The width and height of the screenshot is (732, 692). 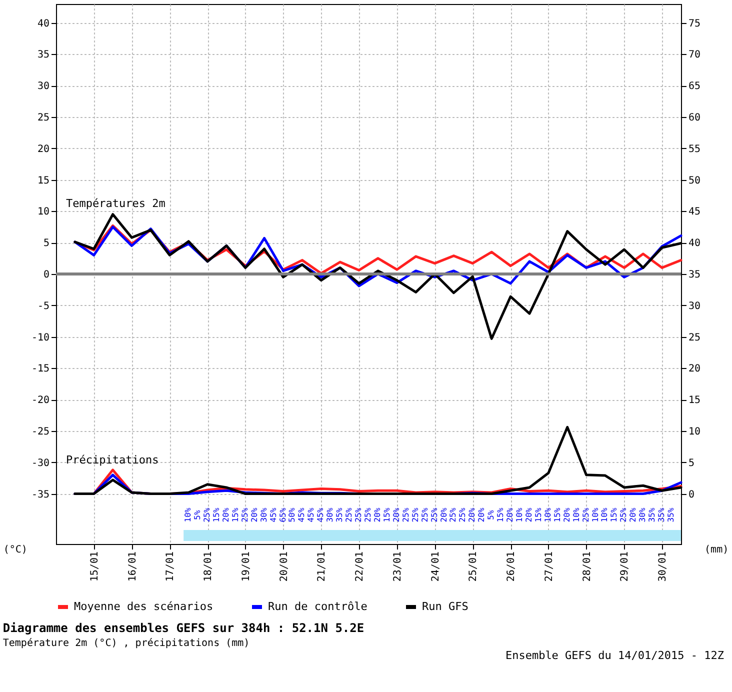 What do you see at coordinates (284, 567) in the screenshot?
I see `x-tick-label: 20/01` at bounding box center [284, 567].